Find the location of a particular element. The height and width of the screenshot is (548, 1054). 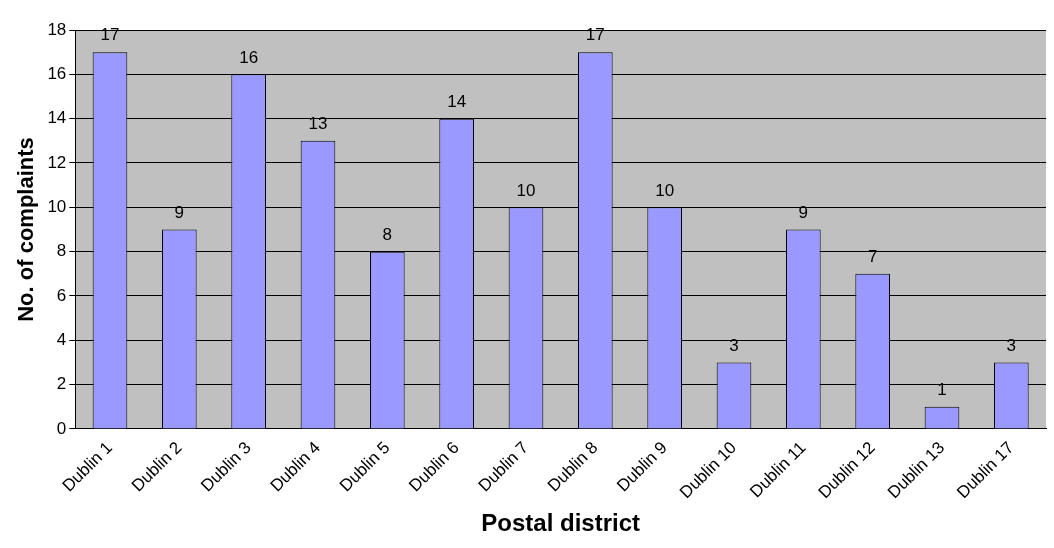

data-label: 16 is located at coordinates (249, 57).